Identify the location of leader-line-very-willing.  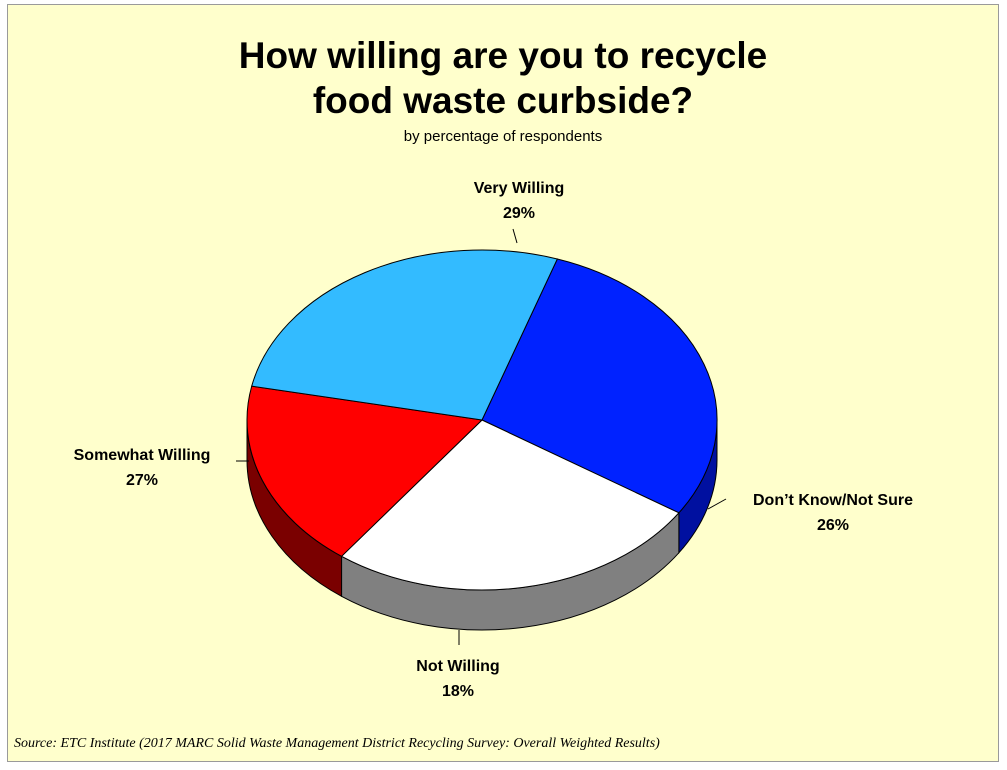
(515, 236).